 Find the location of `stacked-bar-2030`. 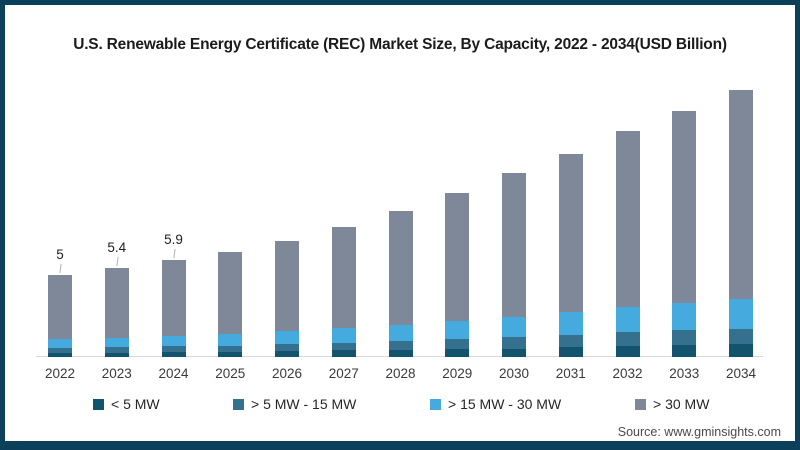

stacked-bar-2030 is located at coordinates (514, 265).